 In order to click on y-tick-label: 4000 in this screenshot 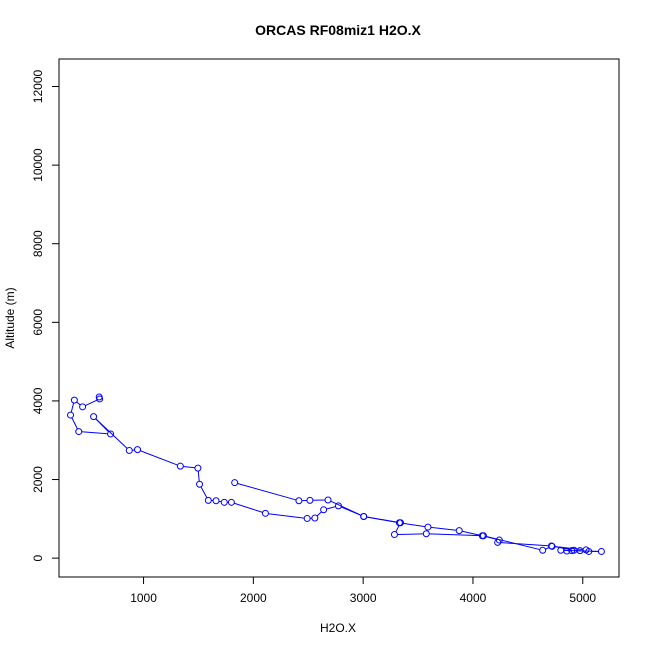, I will do `click(38, 400)`.